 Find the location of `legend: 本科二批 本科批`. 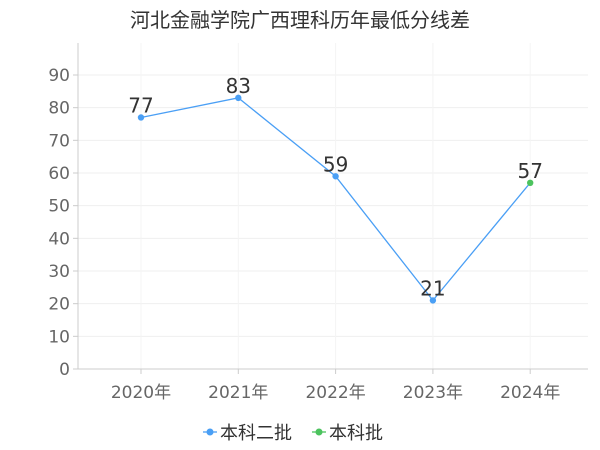

legend: 本科二批 本科批 is located at coordinates (293, 433).